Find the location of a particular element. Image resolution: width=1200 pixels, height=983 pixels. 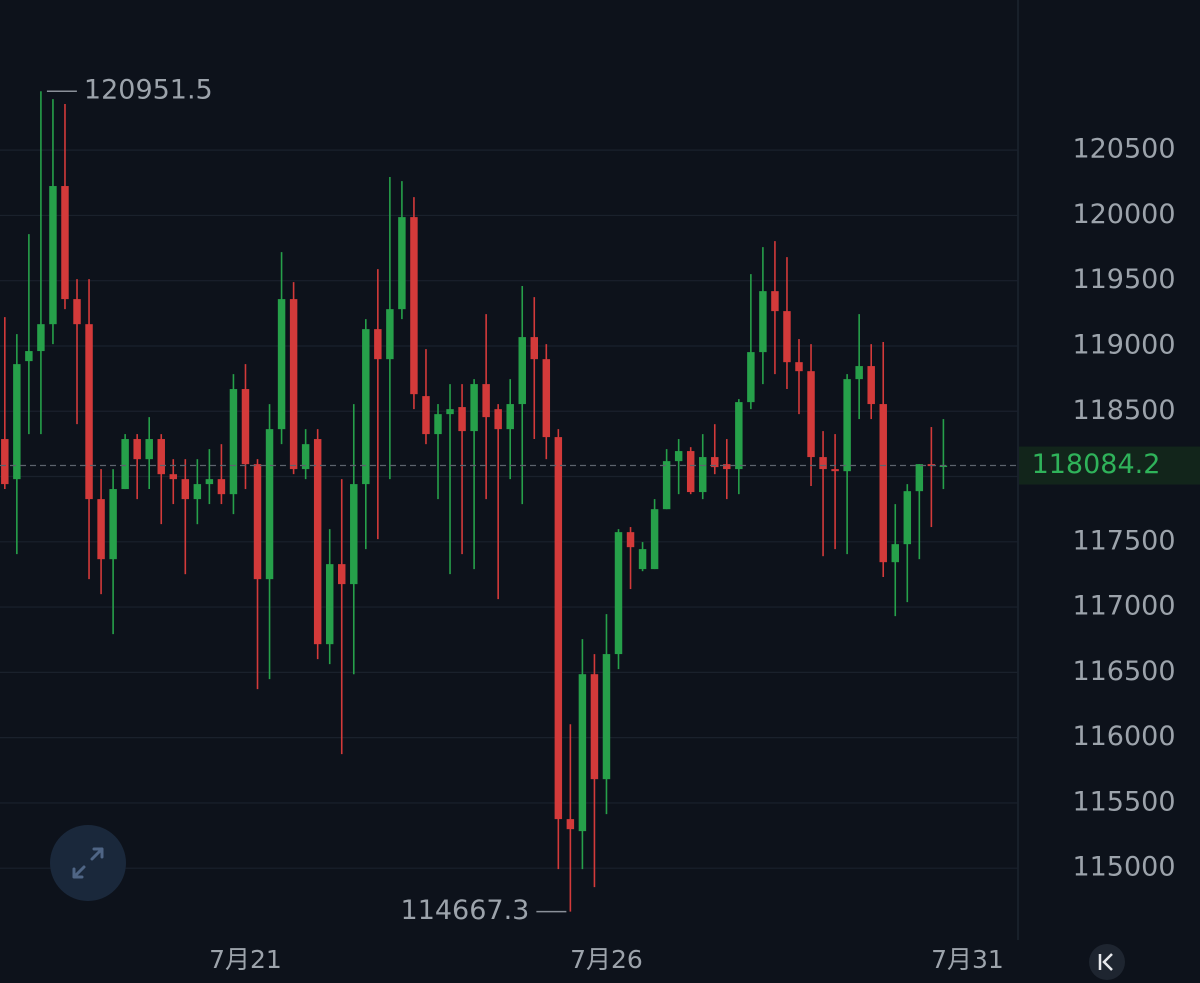

last-price-box is located at coordinates (1109, 465).